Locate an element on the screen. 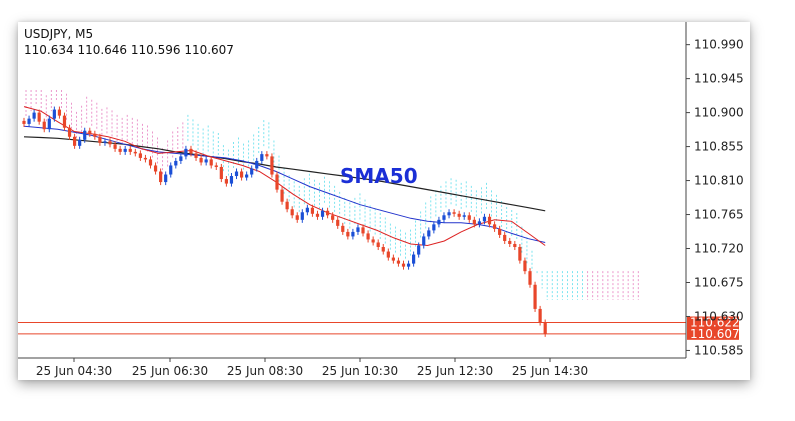 The height and width of the screenshot is (421, 795). x-tick-label: 25 Jun 14:30 is located at coordinates (550, 371).